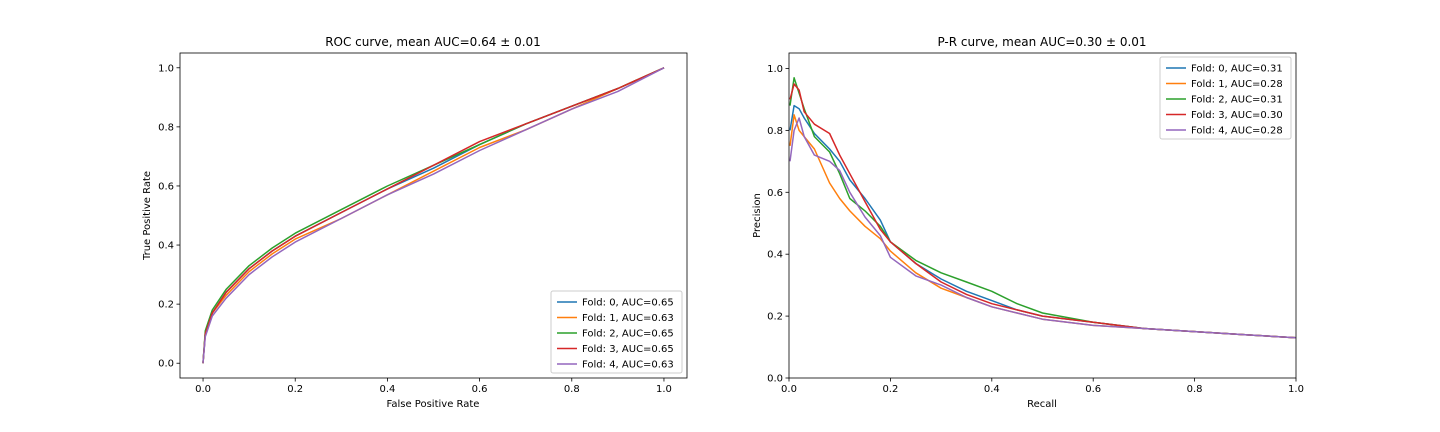  What do you see at coordinates (166, 246) in the screenshot?
I see `roc-y-tick-label: 0.4` at bounding box center [166, 246].